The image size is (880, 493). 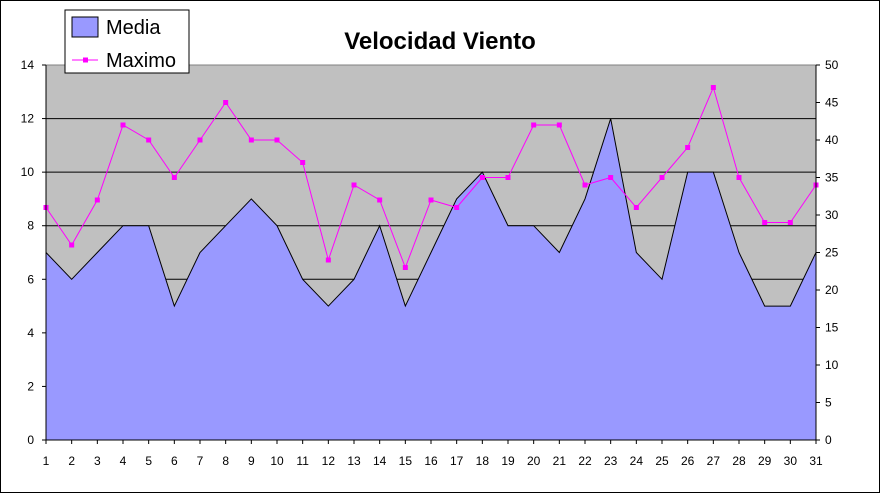 What do you see at coordinates (739, 461) in the screenshot?
I see `x-axis-tick-label: 28` at bounding box center [739, 461].